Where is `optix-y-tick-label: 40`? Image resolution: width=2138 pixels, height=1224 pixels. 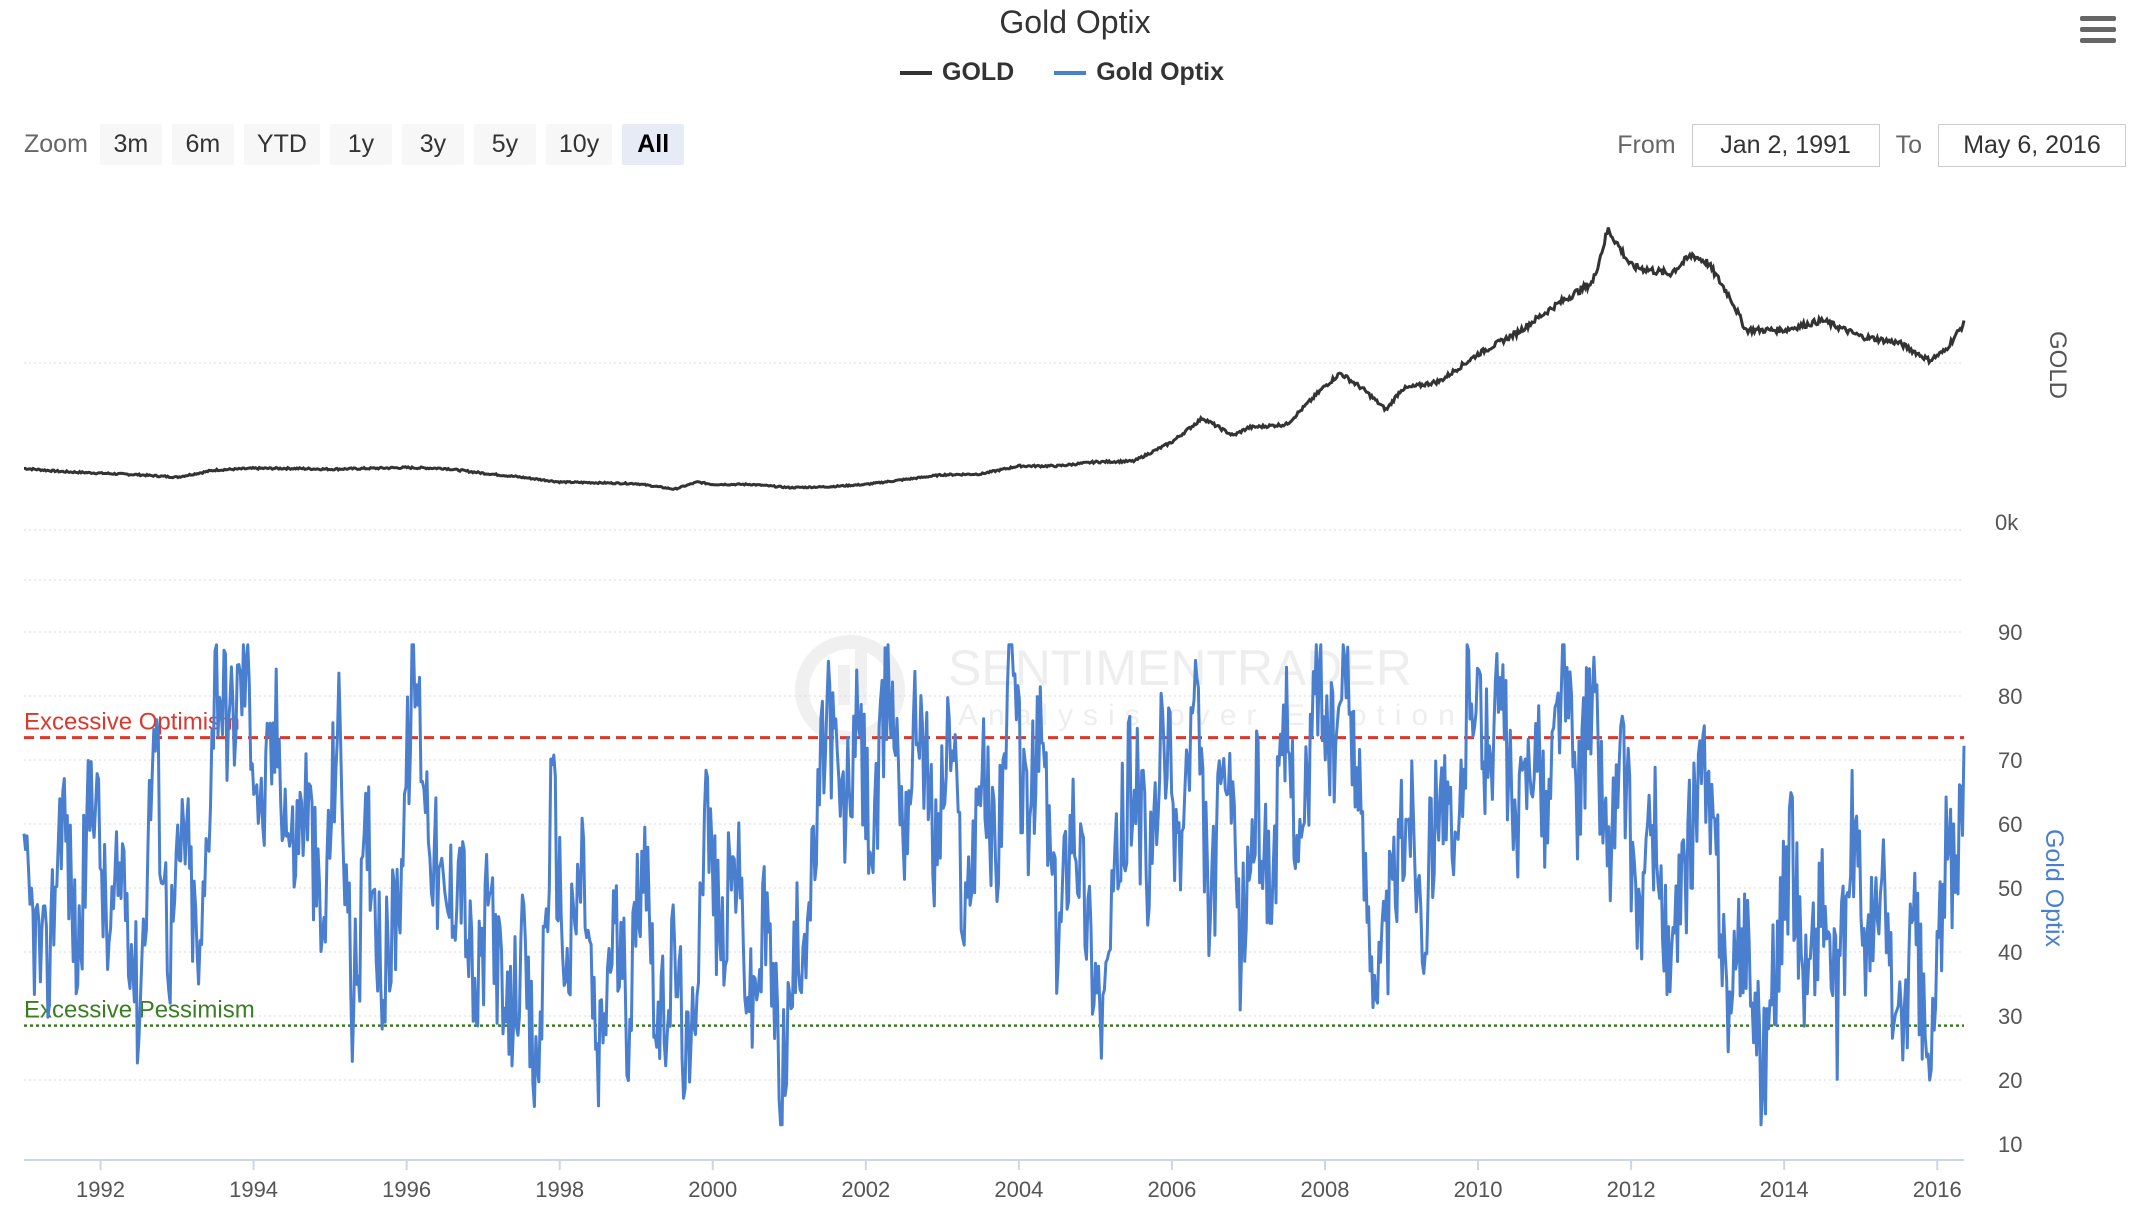
optix-y-tick-label: 40 is located at coordinates (2010, 952).